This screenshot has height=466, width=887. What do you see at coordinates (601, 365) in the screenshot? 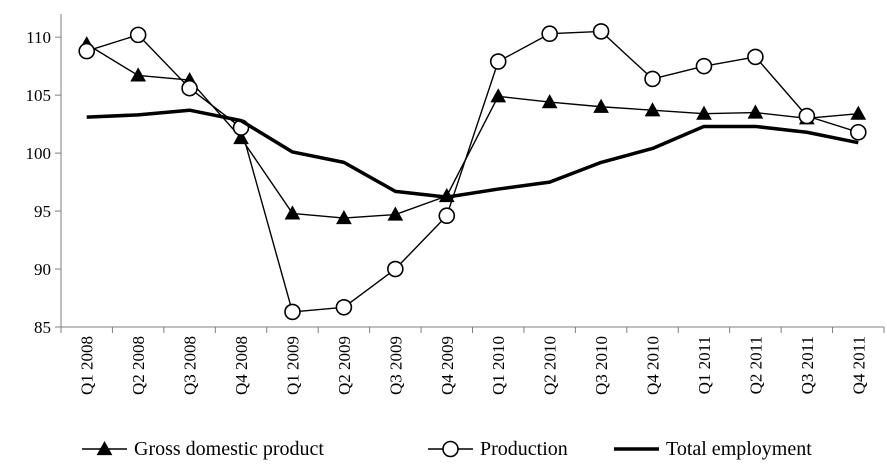
I see `x-tick-label: Q3 2010` at bounding box center [601, 365].